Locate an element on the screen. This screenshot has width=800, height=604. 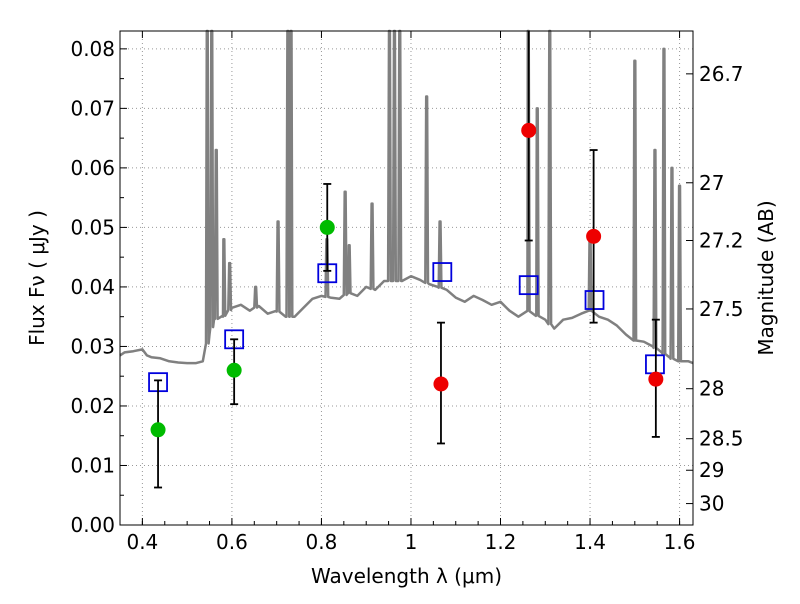
y-axis-label: Flux Fν ( μJy ) is located at coordinates (37, 278).